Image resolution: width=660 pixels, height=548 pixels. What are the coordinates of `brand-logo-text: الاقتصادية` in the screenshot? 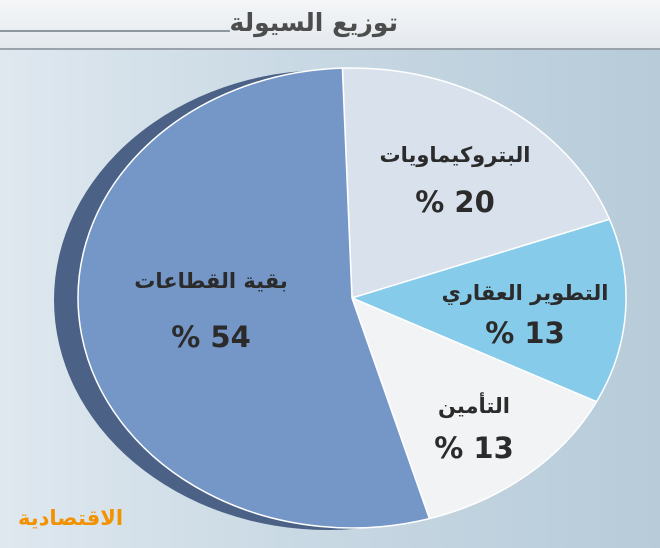 It's located at (71, 518).